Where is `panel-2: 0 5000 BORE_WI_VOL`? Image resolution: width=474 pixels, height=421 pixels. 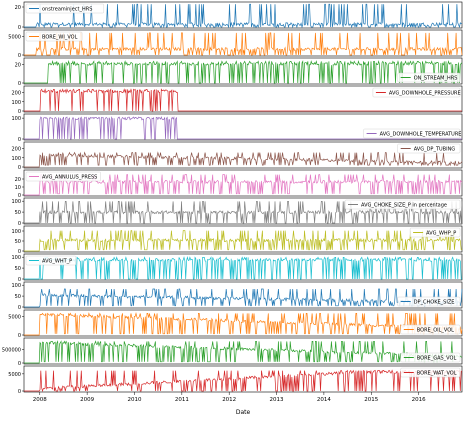 panel-2: 0 5000 BORE_WI_VOL is located at coordinates (235, 44).